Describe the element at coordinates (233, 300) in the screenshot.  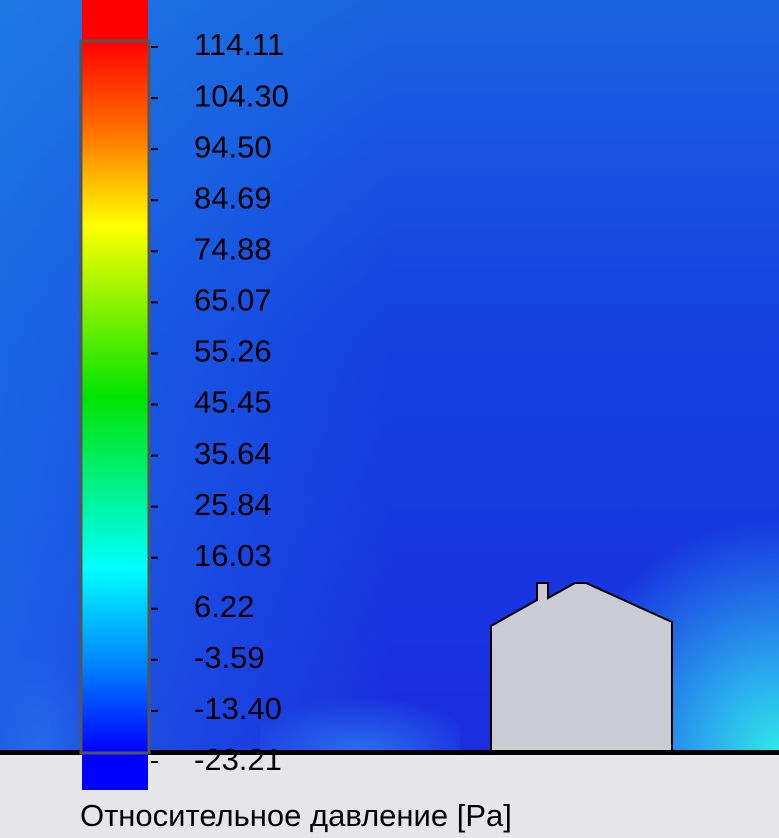
I see `tick-label: 65.07` at that location.